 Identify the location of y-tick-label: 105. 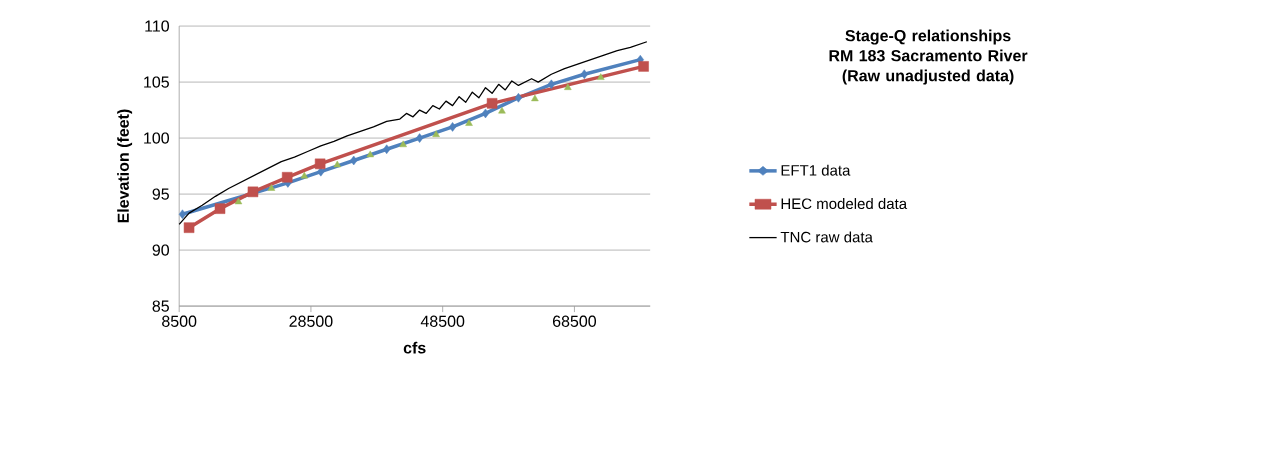
(156, 82).